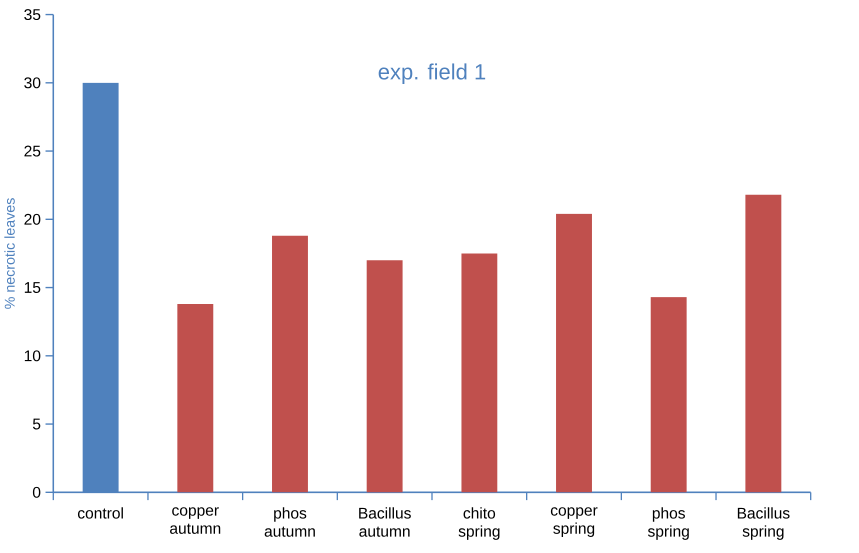  I want to click on x-tick-label: phos spring, so click(668, 523).